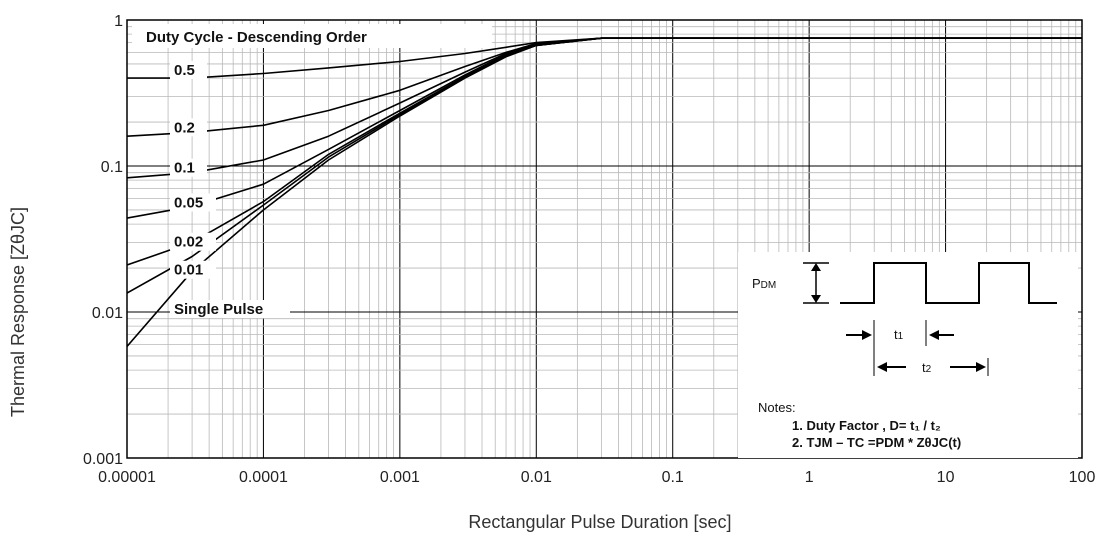 The height and width of the screenshot is (539, 1107). Describe the element at coordinates (866, 425) in the screenshot. I see `note-duty-factor: 1. Duty Factor , D= t₁ / t₂` at that location.